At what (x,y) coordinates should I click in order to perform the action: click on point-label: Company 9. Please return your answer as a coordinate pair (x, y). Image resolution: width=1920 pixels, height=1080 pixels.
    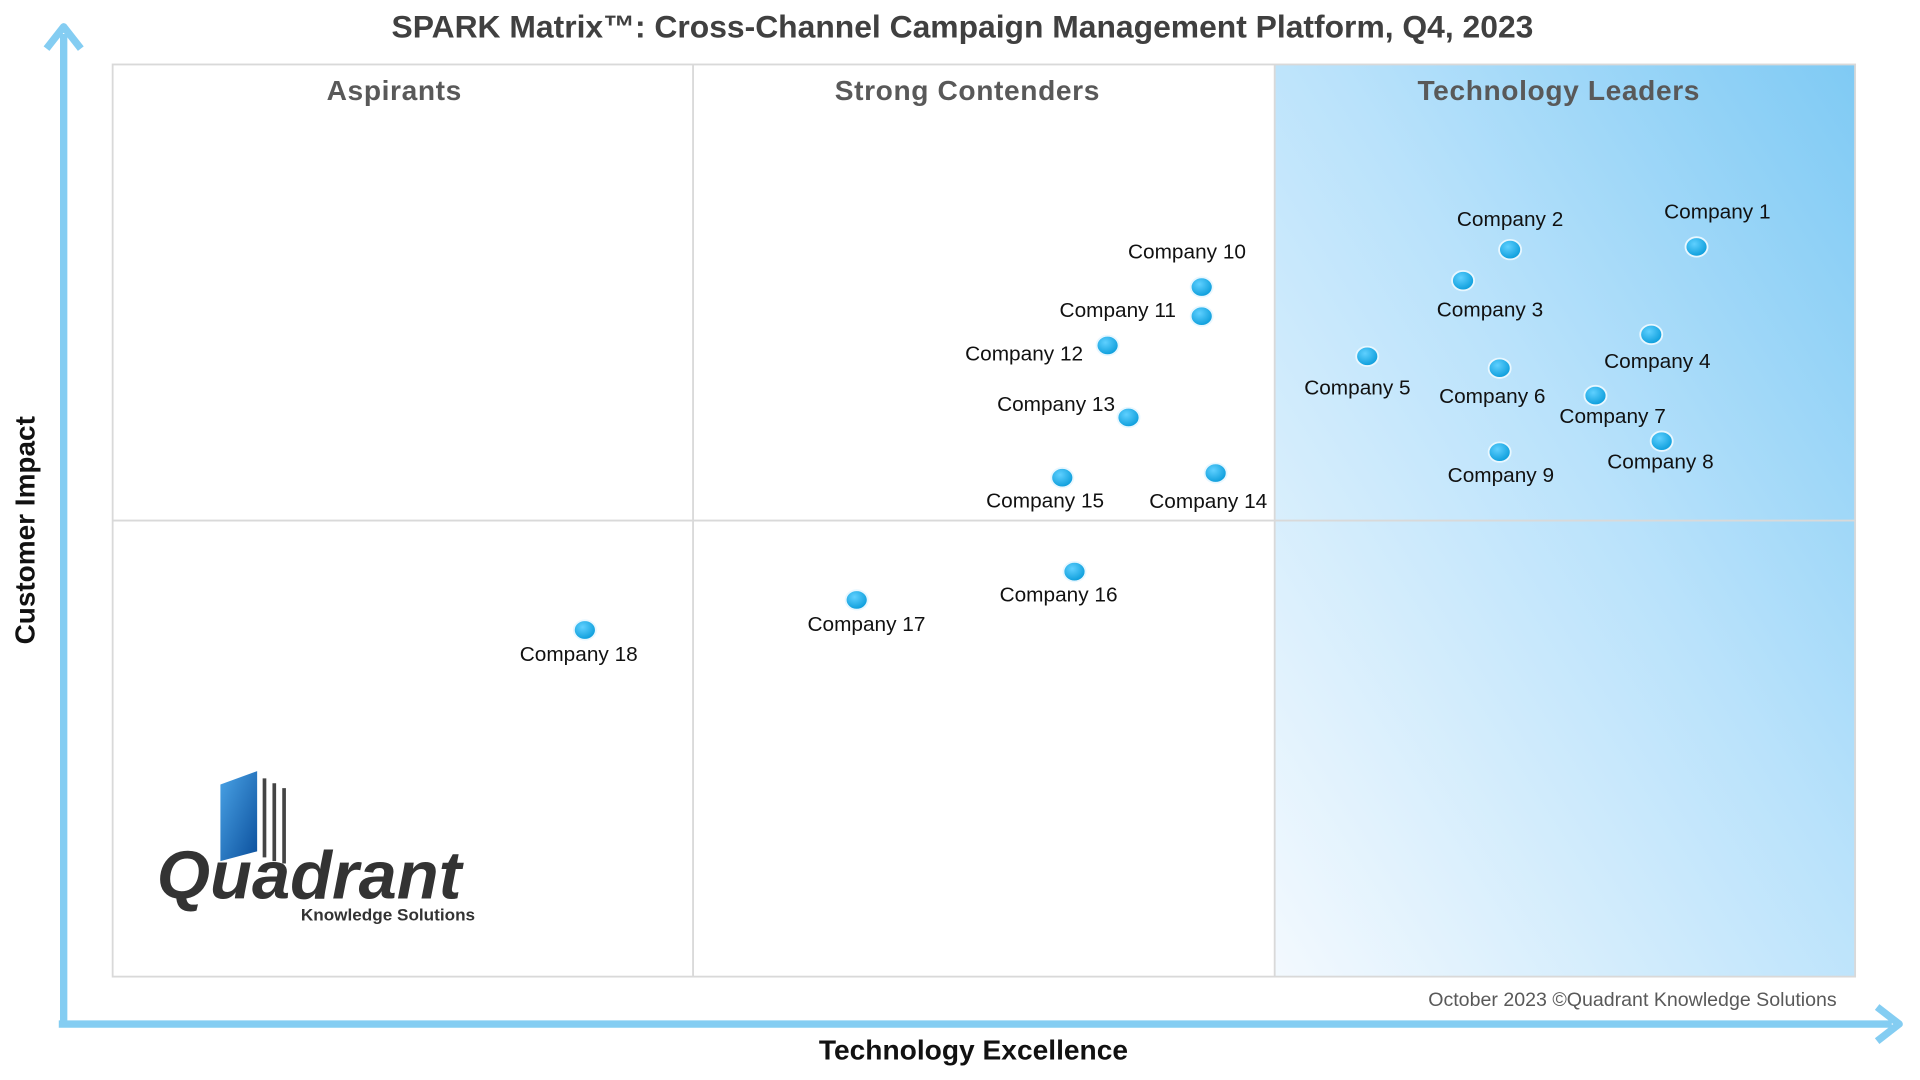
    Looking at the image, I should click on (1501, 475).